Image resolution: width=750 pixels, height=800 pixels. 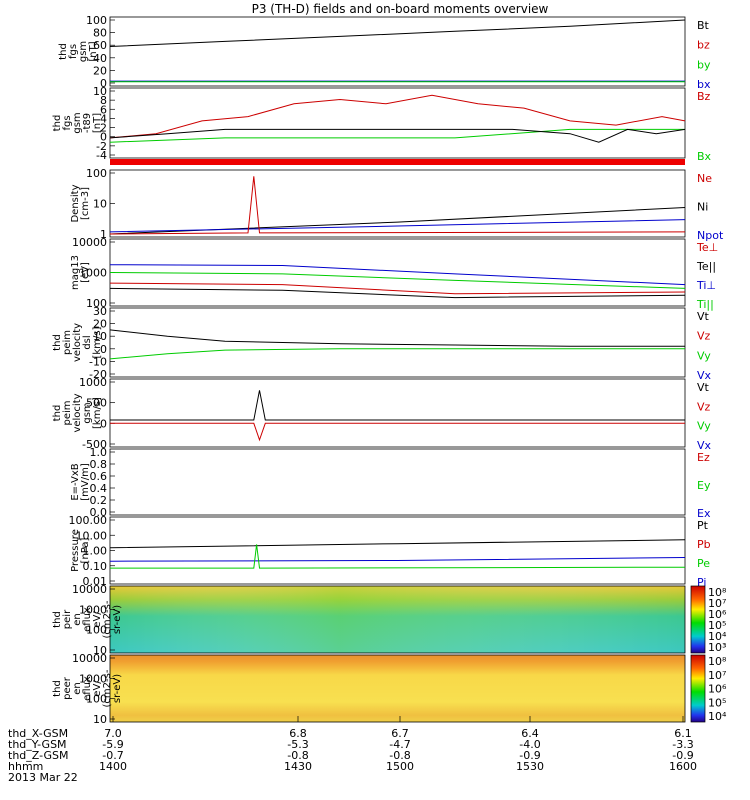 I want to click on legend-red: Bz, so click(x=704, y=96).